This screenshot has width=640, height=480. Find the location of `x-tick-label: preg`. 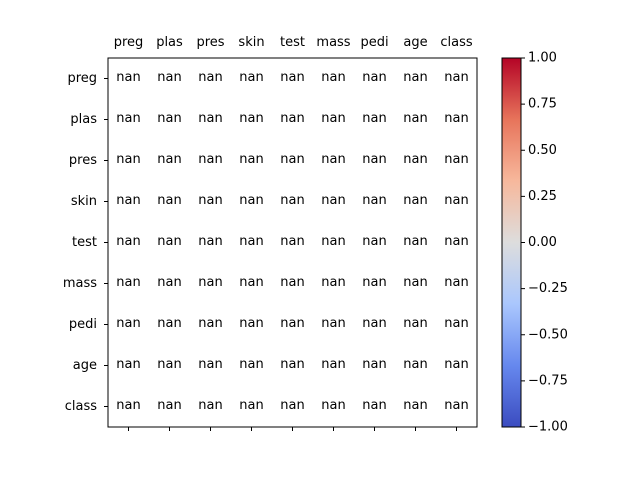

x-tick-label: preg is located at coordinates (129, 42).